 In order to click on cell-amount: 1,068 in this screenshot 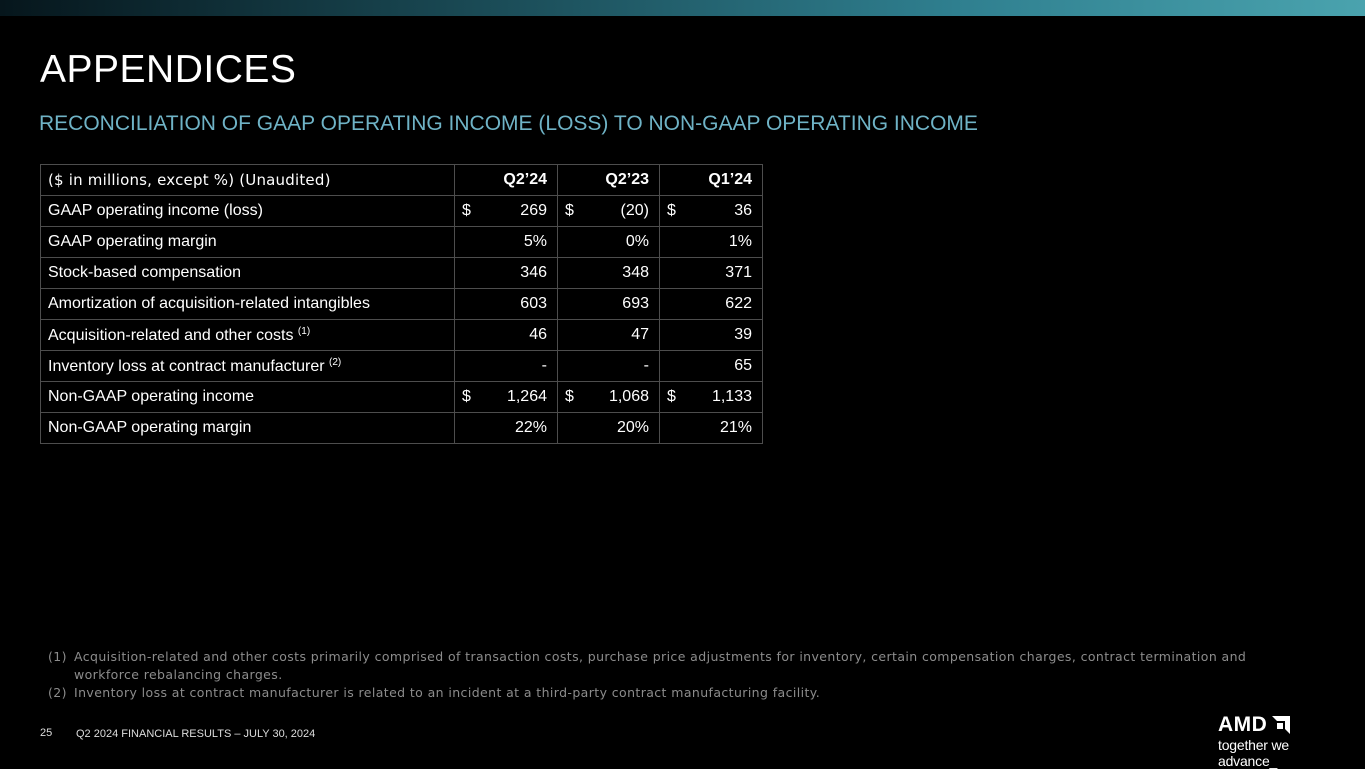, I will do `click(628, 396)`.